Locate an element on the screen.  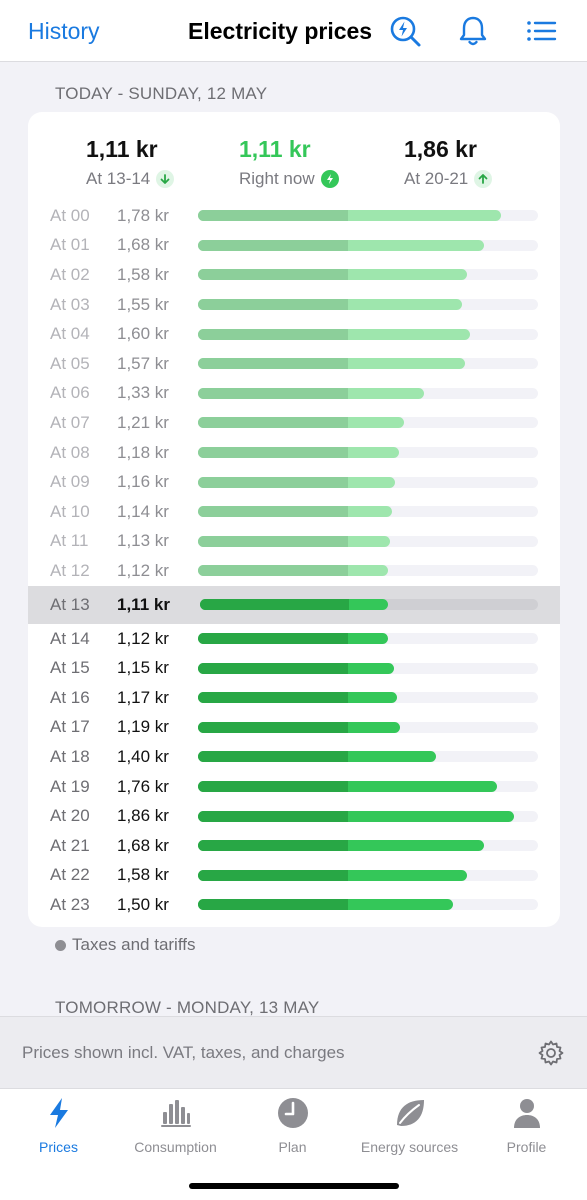
bell-icon is located at coordinates (473, 31).